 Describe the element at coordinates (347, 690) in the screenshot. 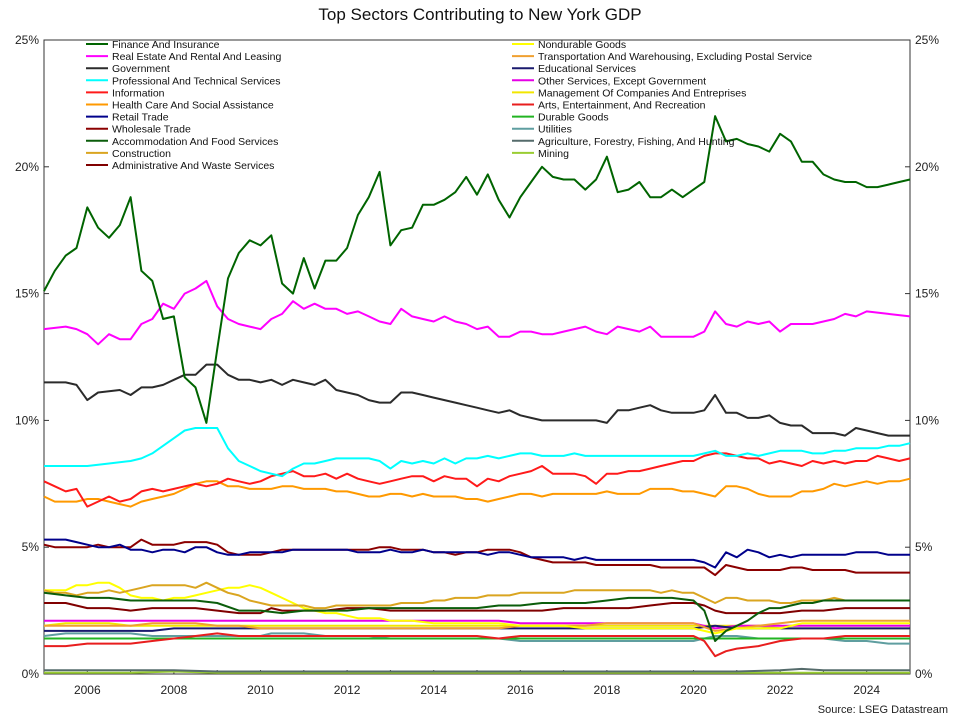

I see `x-tick-label: 2012` at that location.